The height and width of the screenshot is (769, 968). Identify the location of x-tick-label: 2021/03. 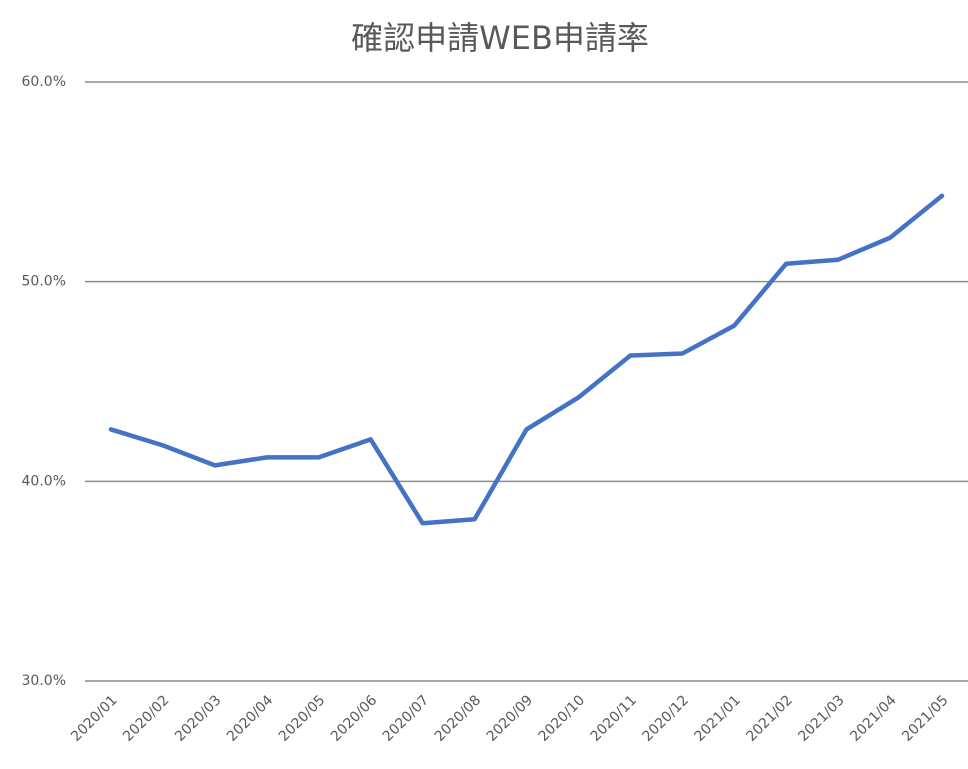
(821, 718).